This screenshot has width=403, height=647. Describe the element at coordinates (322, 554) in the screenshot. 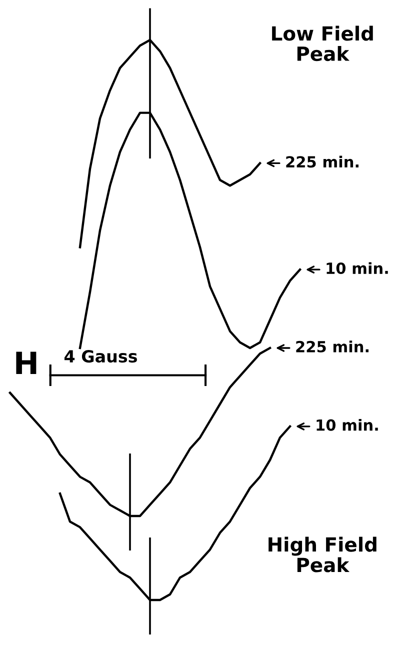

I see `annotation: High Field Peak` at that location.